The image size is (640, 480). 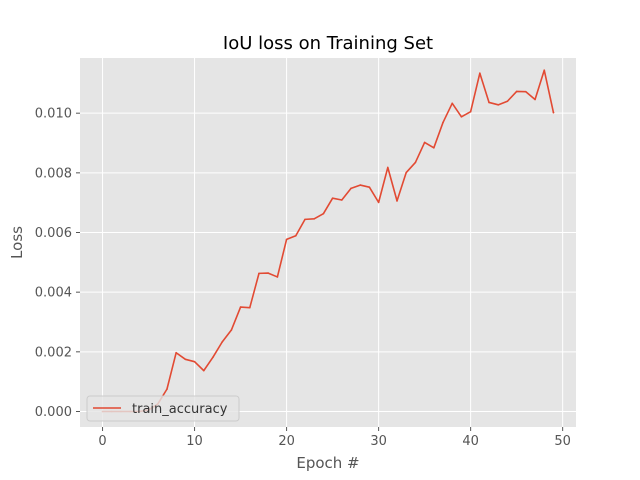 What do you see at coordinates (17, 242) in the screenshot?
I see `y-axis-label: Loss` at bounding box center [17, 242].